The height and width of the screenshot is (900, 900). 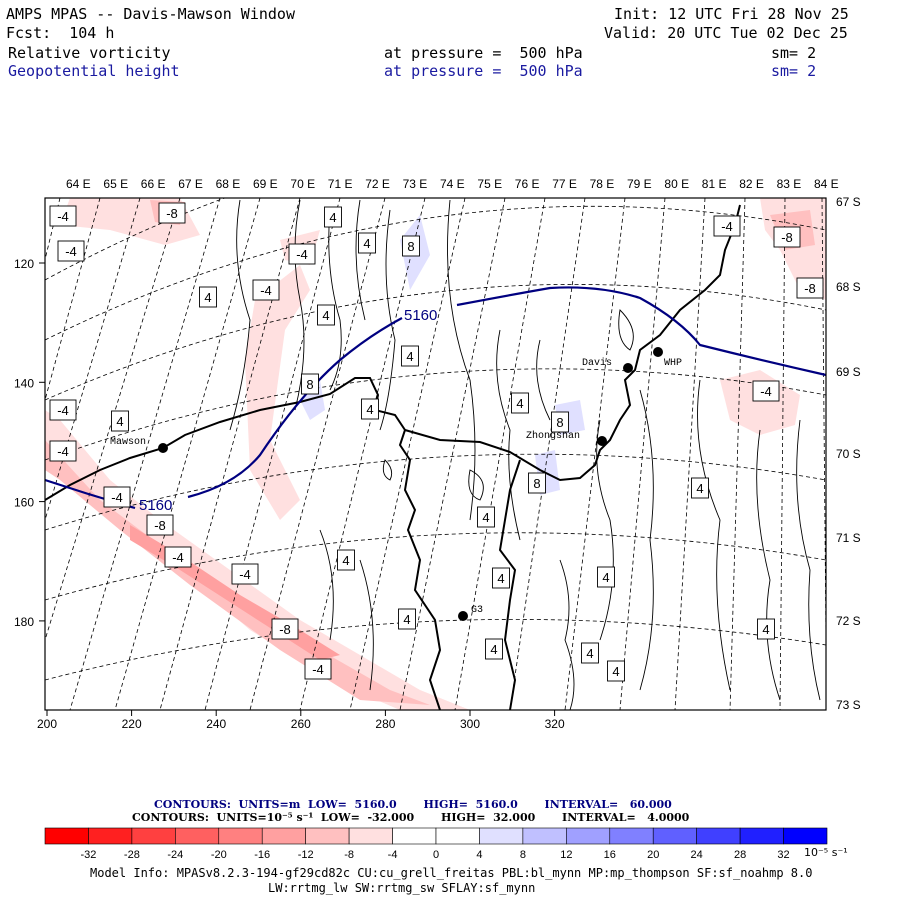 I want to click on lon-label: 72 E, so click(x=377, y=184).